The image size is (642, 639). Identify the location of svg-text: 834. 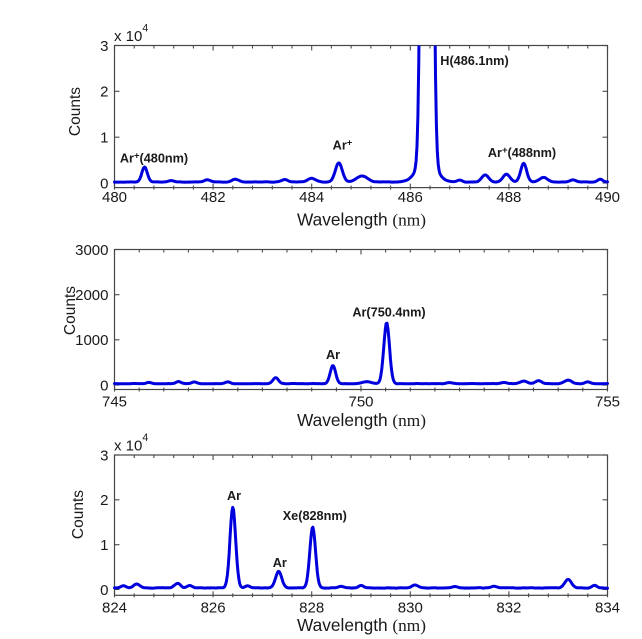
(607, 608).